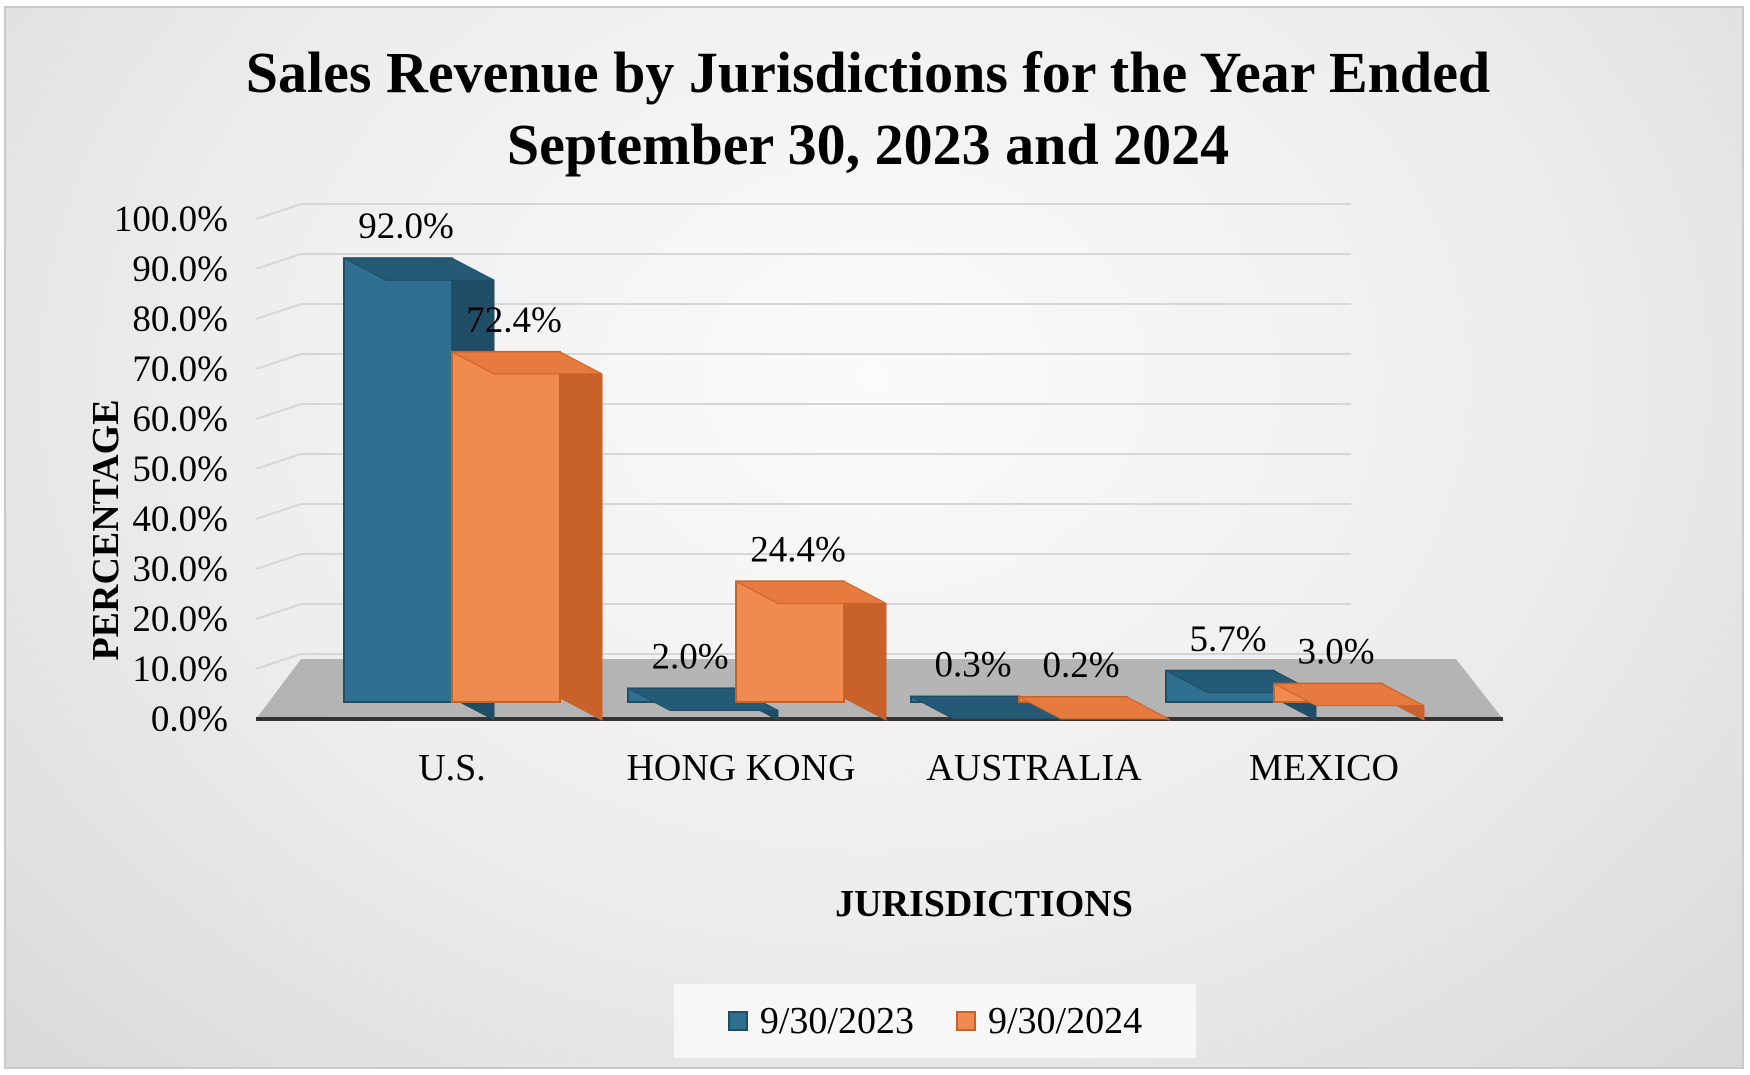 Image resolution: width=1750 pixels, height=1075 pixels. Describe the element at coordinates (180, 369) in the screenshot. I see `y-tick-label-7: 70.0%` at that location.